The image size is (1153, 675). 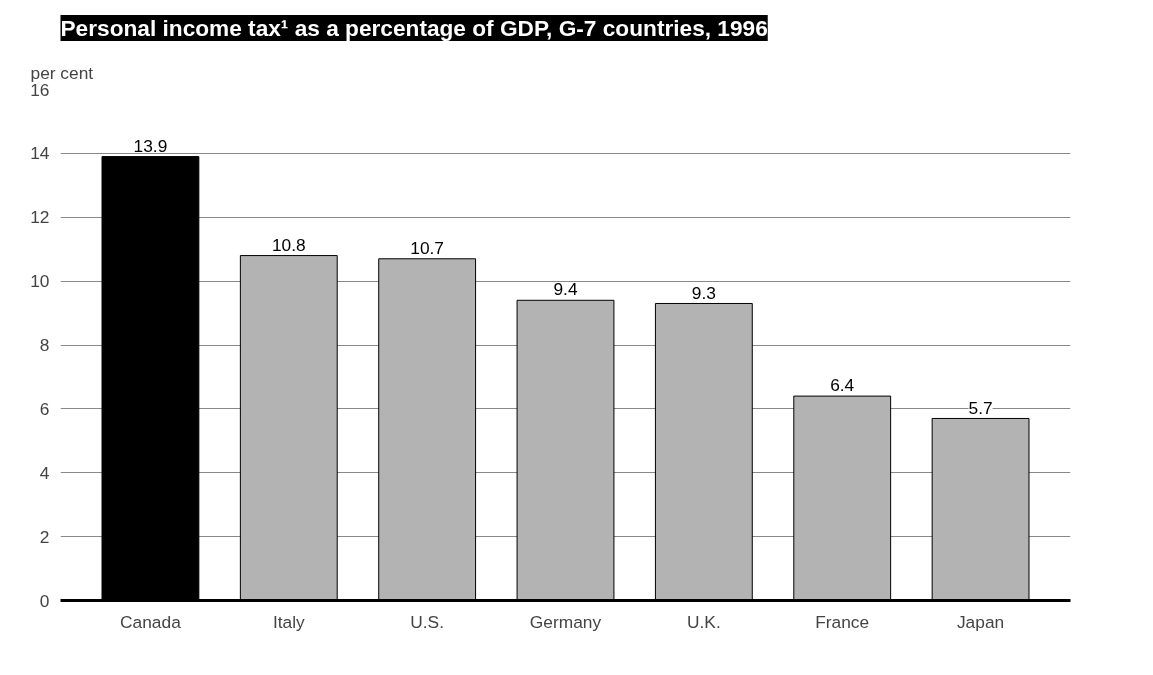 What do you see at coordinates (40, 217) in the screenshot?
I see `y-tick-label: 12` at bounding box center [40, 217].